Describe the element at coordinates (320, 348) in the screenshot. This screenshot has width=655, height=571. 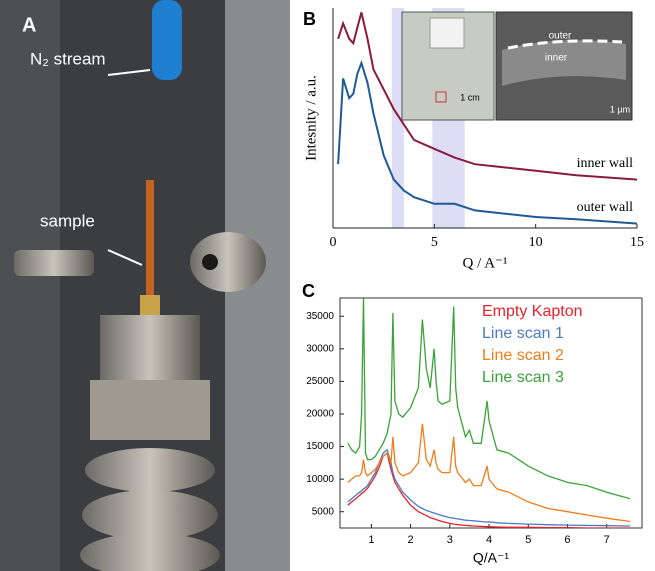
I see `y-tick-label: 30000` at that location.